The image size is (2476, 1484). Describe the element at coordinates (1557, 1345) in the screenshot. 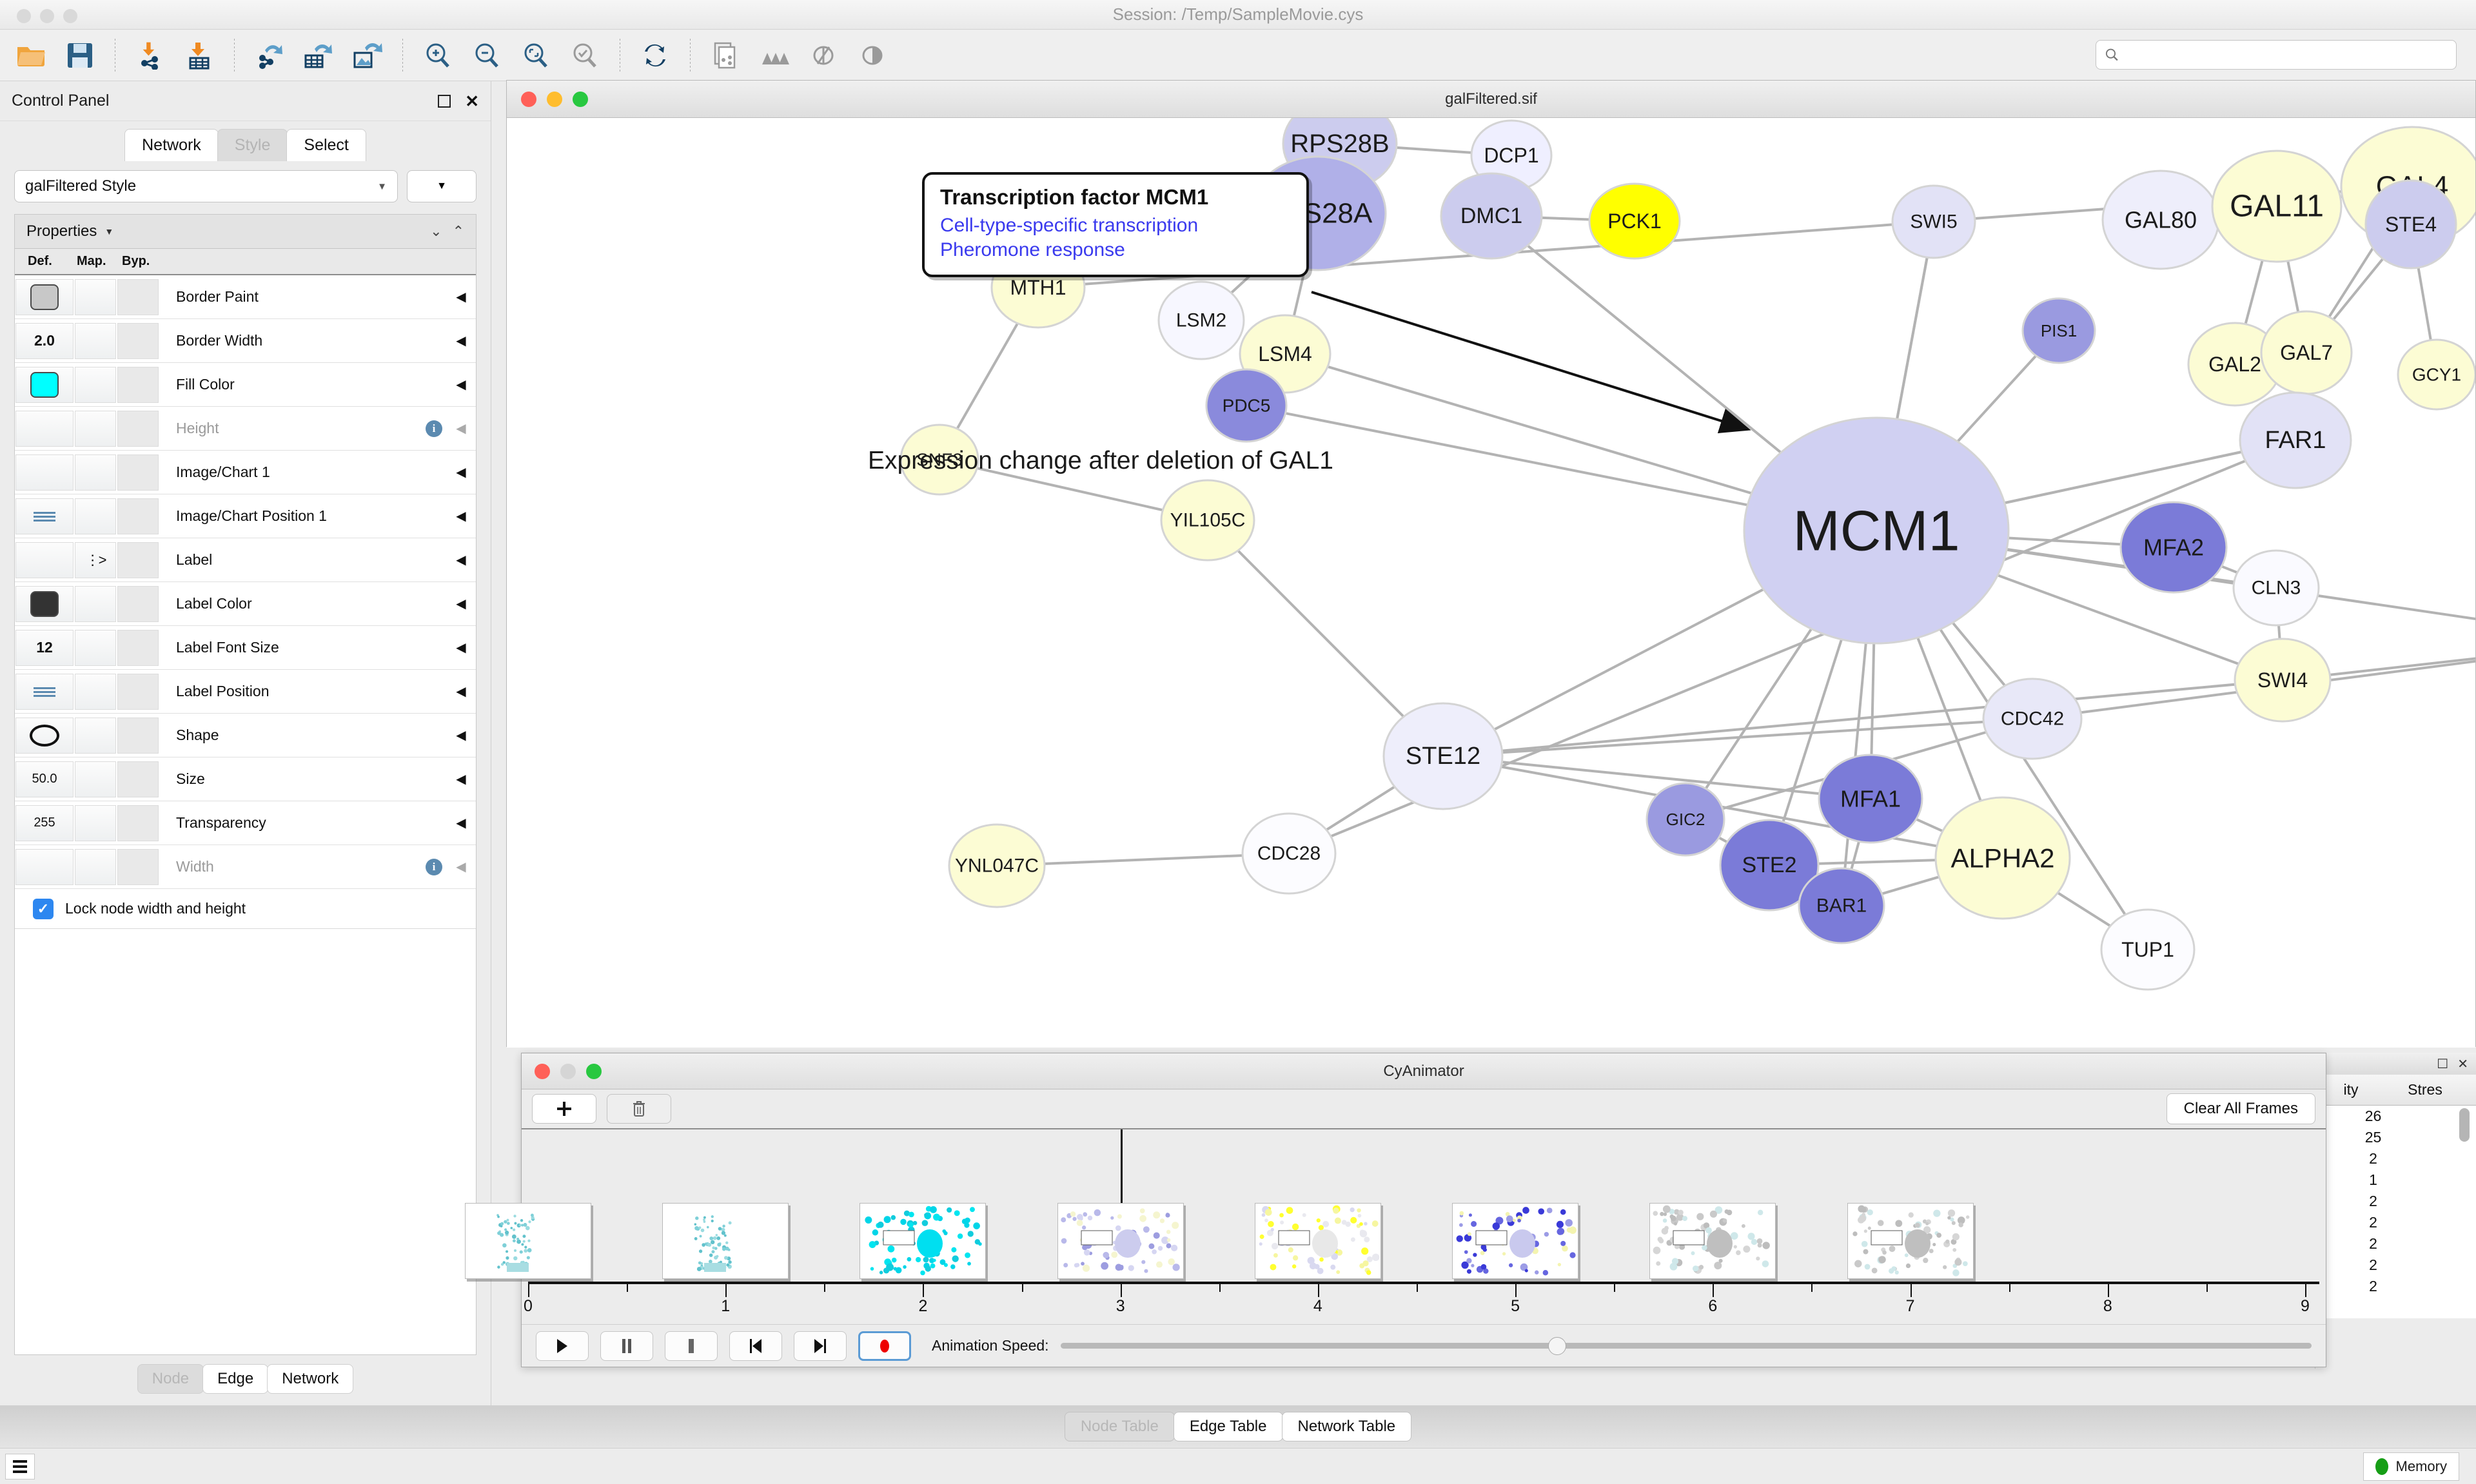

I see `slider-knob` at that location.